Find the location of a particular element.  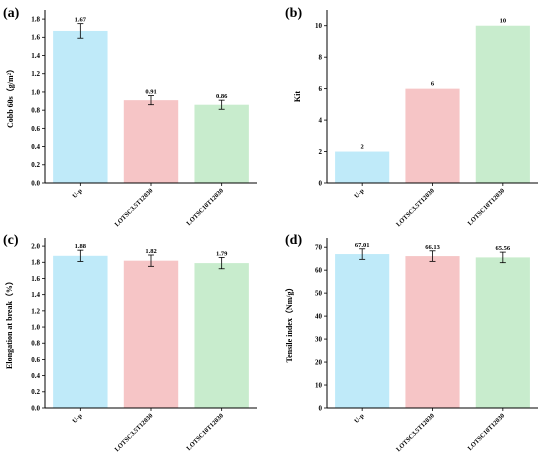

y-tick-label: 60 is located at coordinates (319, 271).